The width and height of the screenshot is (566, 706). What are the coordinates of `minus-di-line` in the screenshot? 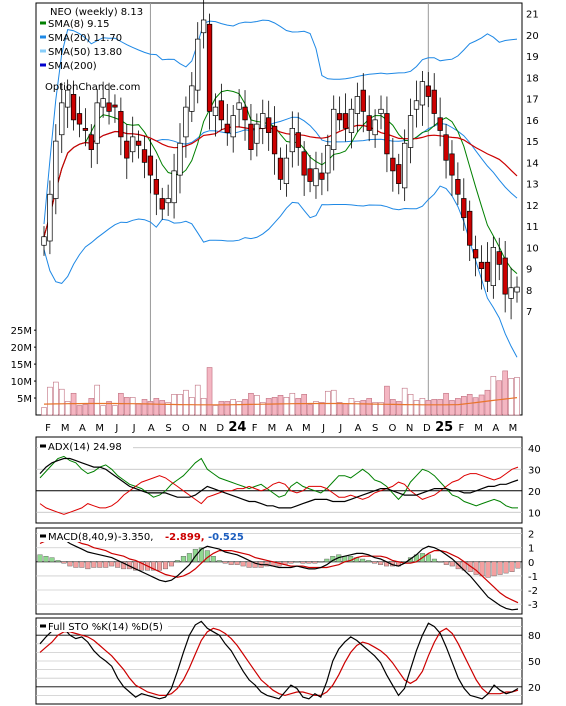 It's located at (279, 490).